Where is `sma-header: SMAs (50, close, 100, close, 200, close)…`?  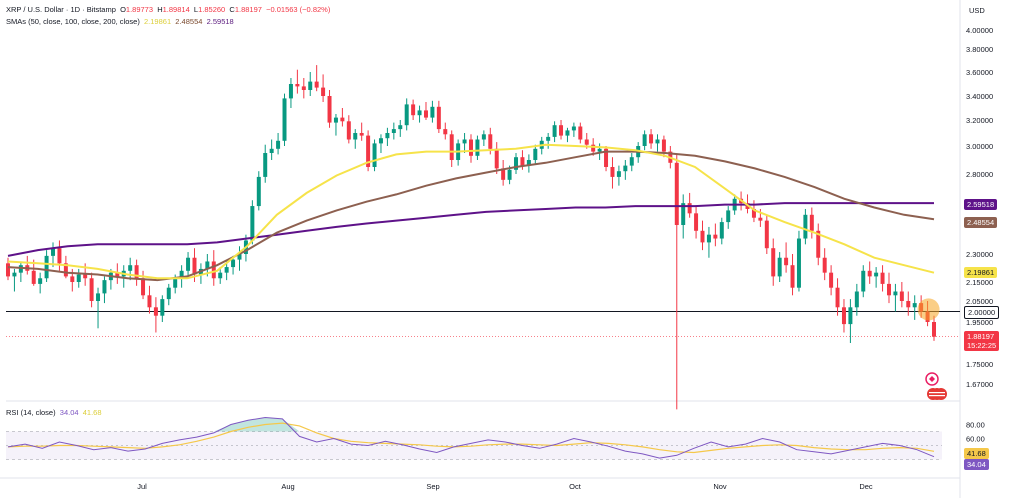
sma-header: SMAs (50, close, 100, close, 200, close)… is located at coordinates (120, 21).